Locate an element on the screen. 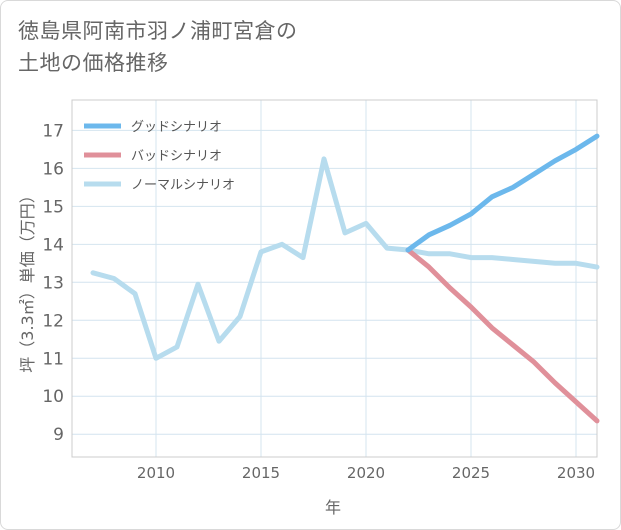  y-tick-label: 9 is located at coordinates (58, 435).